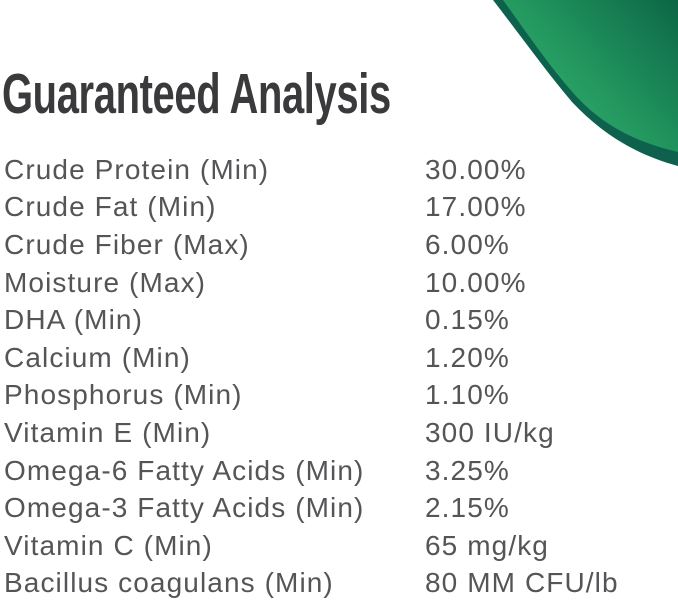 This screenshot has height=604, width=678. Describe the element at coordinates (108, 545) in the screenshot. I see `nutrient-label: Vitamin C (Min)` at that location.